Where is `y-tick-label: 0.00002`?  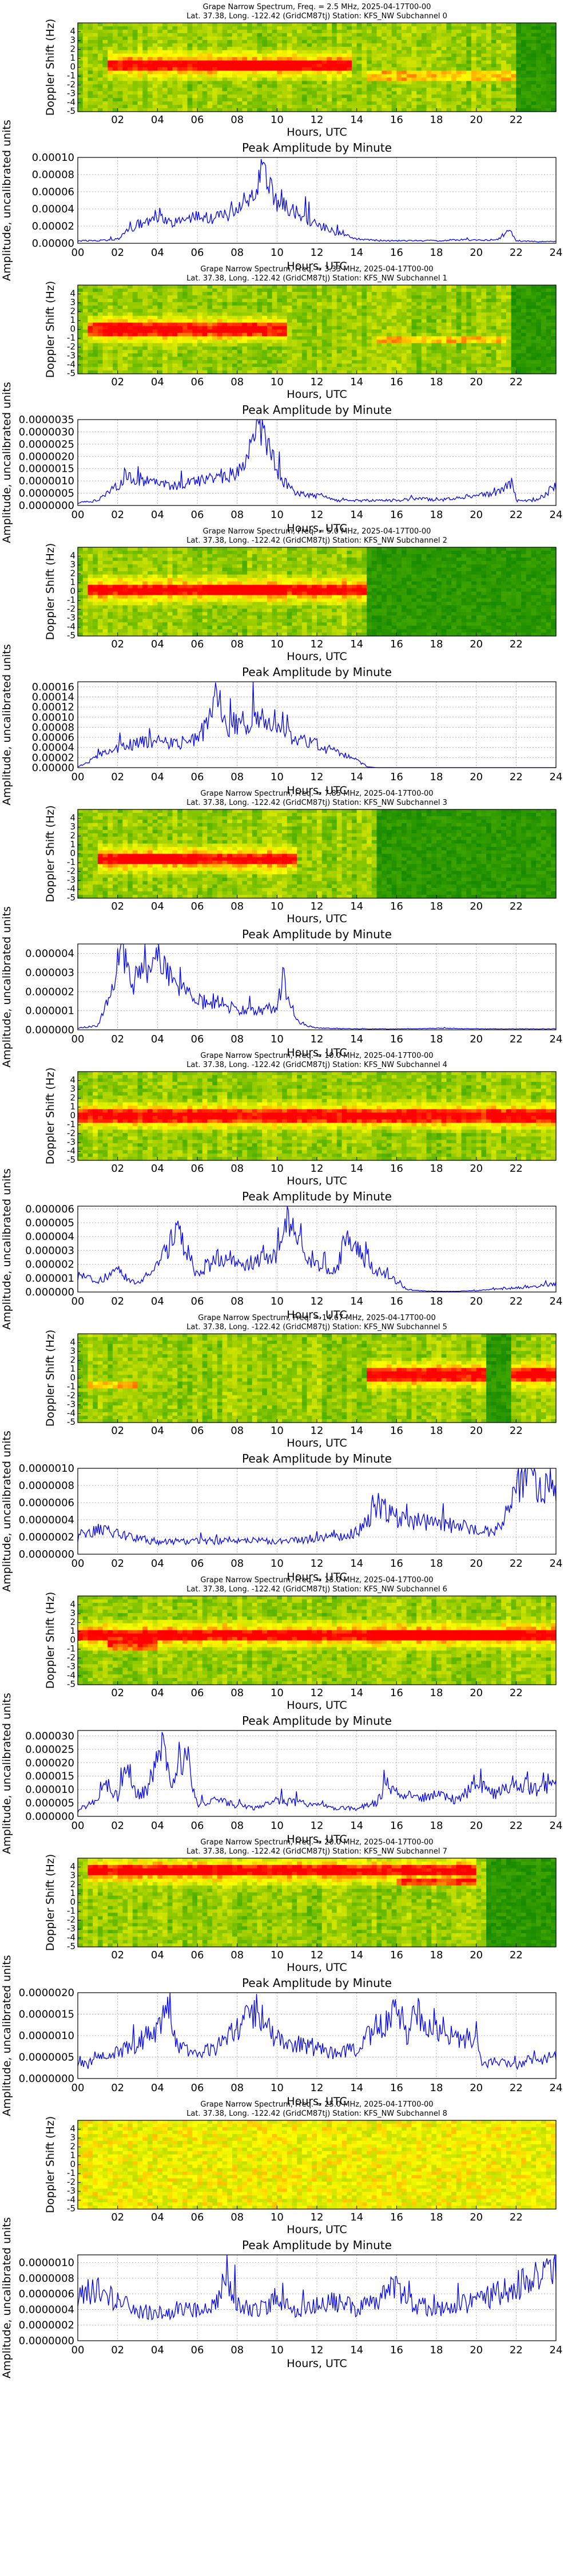 y-tick-label: 0.00002 is located at coordinates (53, 226).